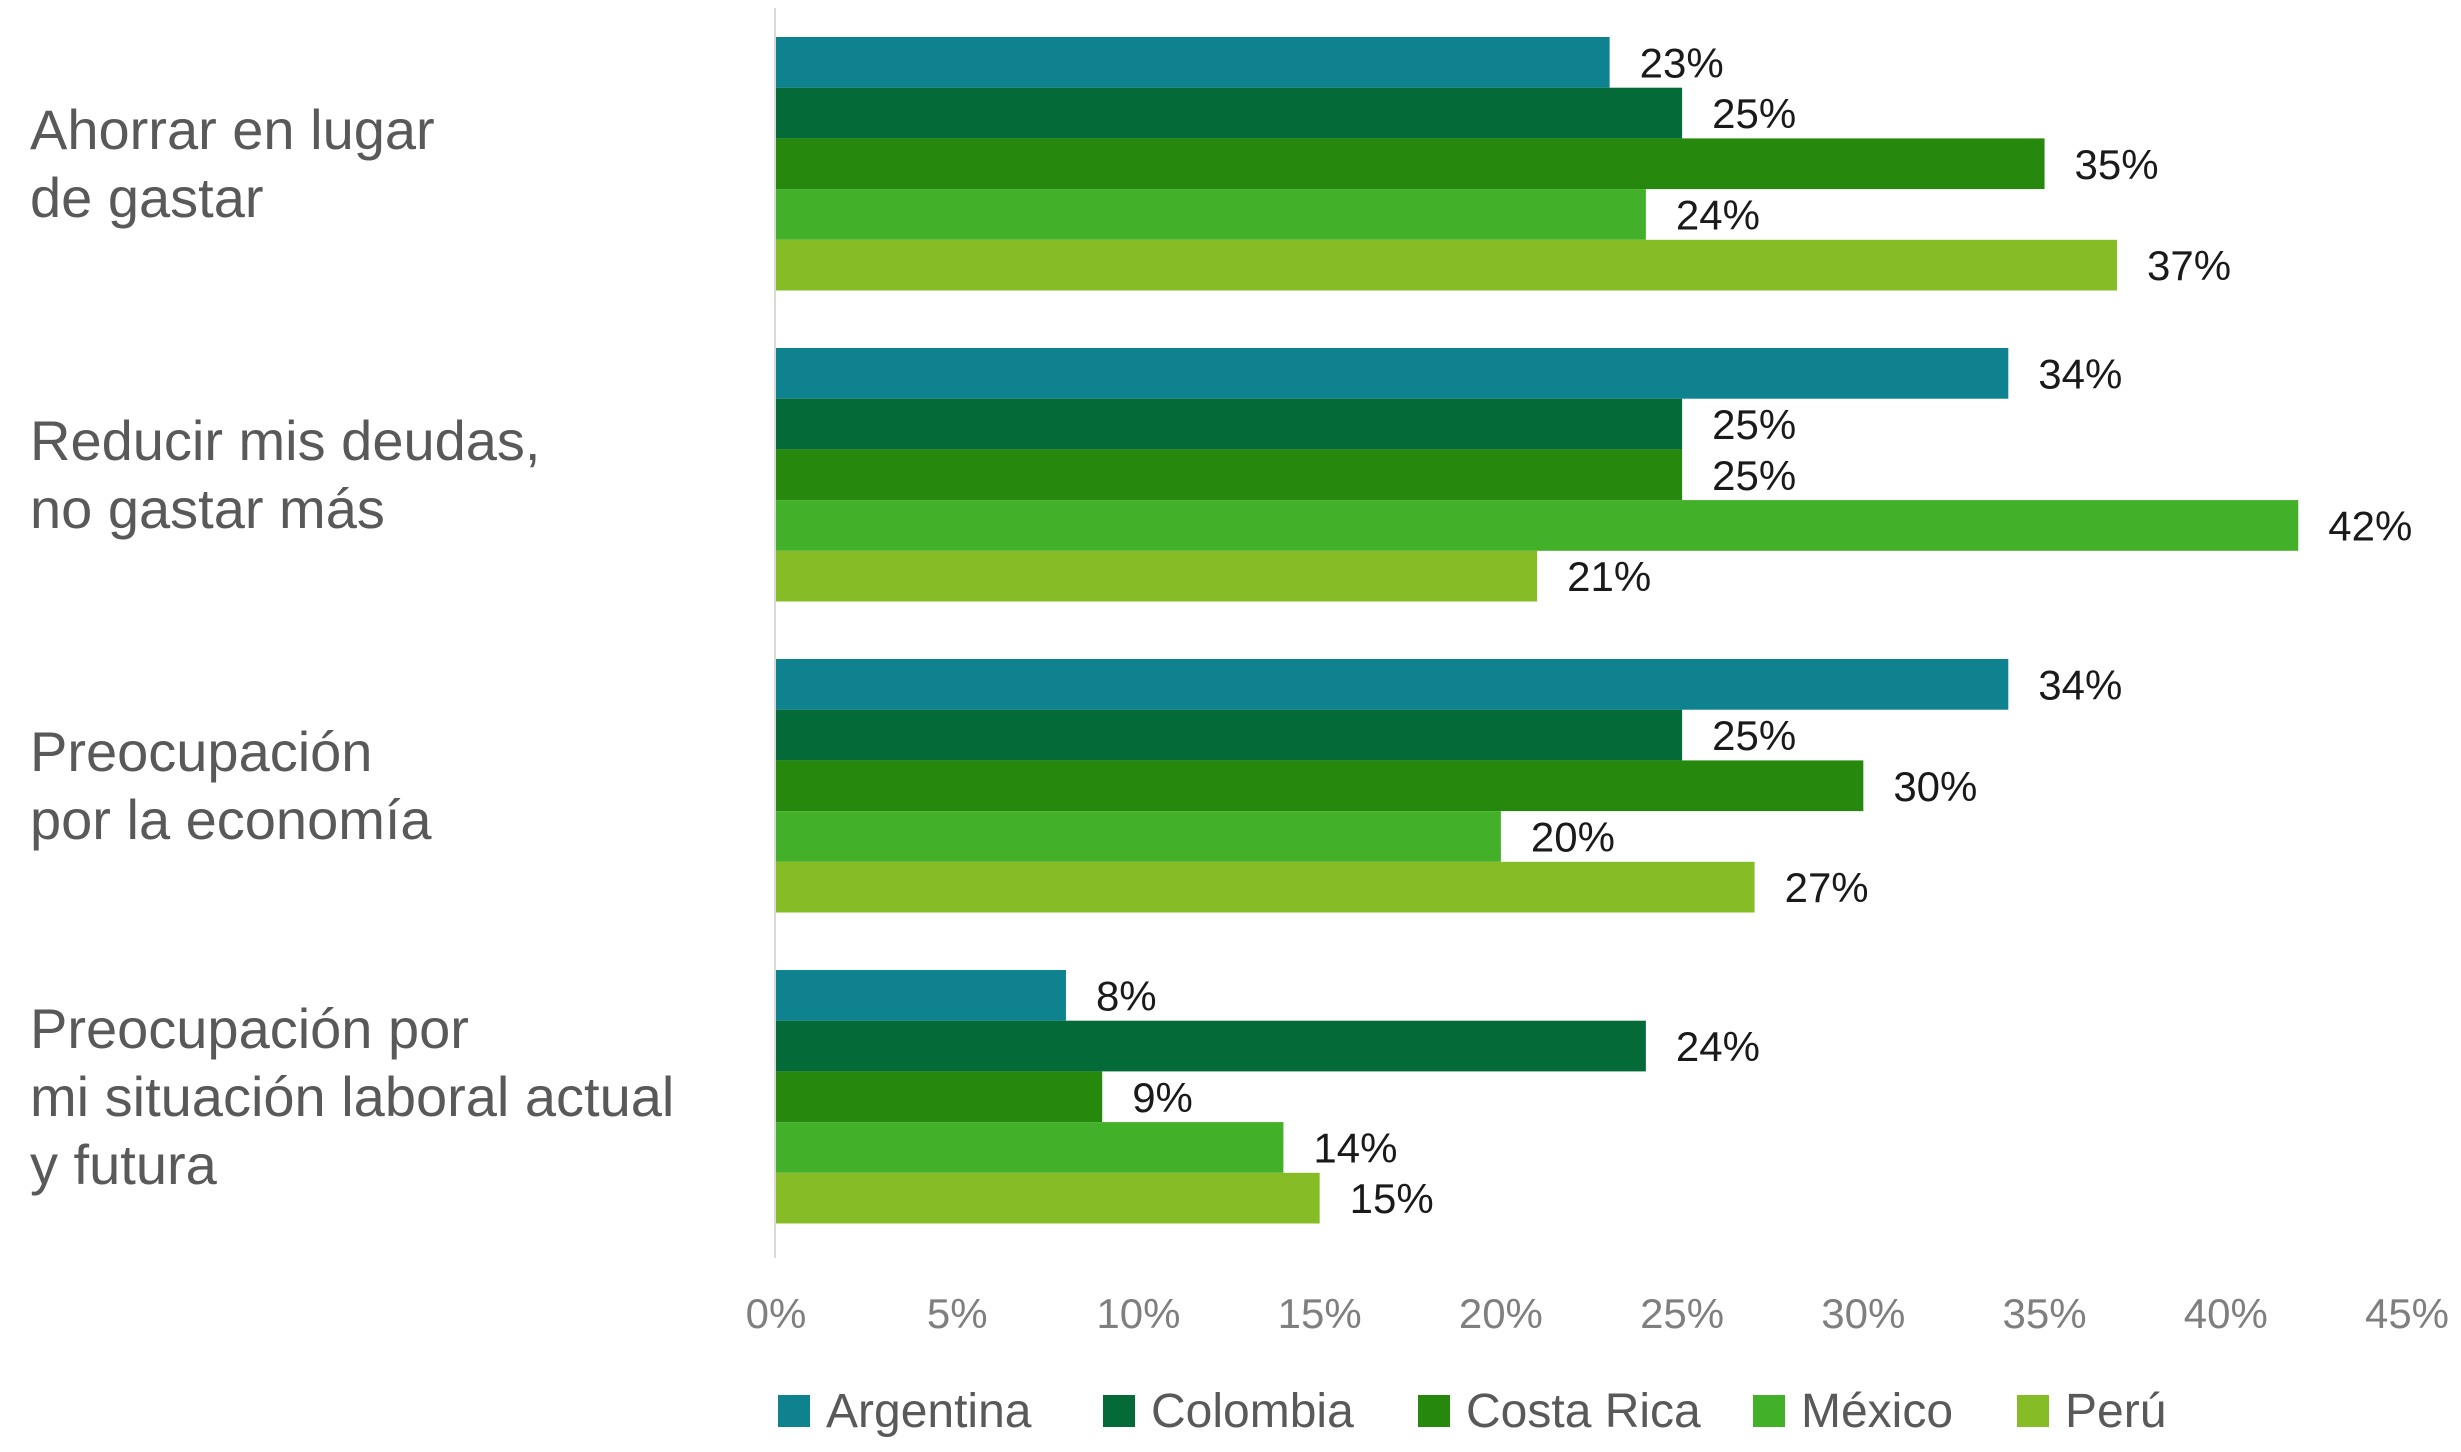  Describe the element at coordinates (1252, 1411) in the screenshot. I see `legend-label: Colombia` at that location.